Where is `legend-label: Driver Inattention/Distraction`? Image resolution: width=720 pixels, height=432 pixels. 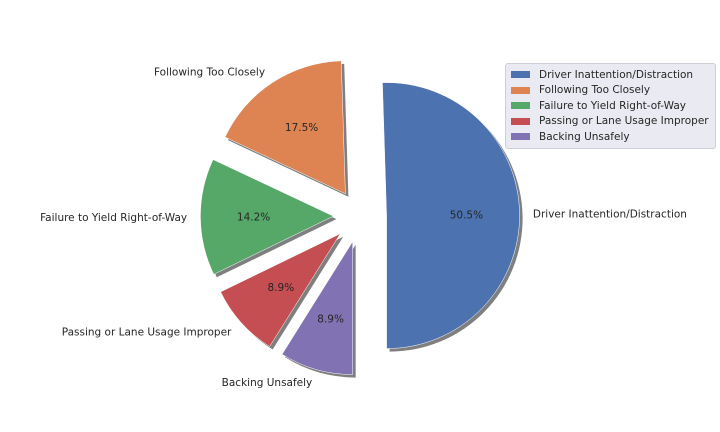 legend-label: Driver Inattention/Distraction is located at coordinates (616, 74).